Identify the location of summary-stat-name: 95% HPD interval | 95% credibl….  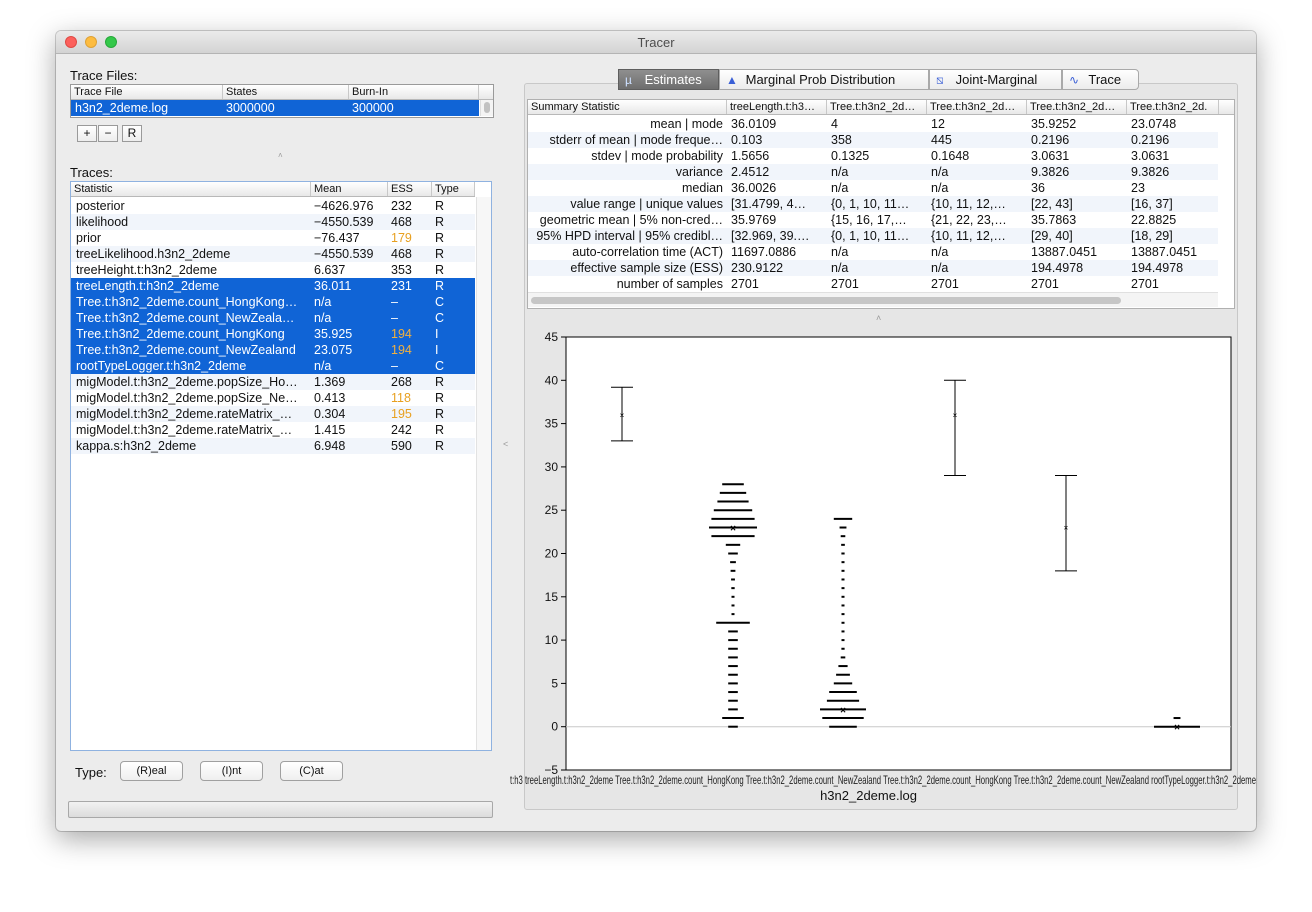
(629, 236).